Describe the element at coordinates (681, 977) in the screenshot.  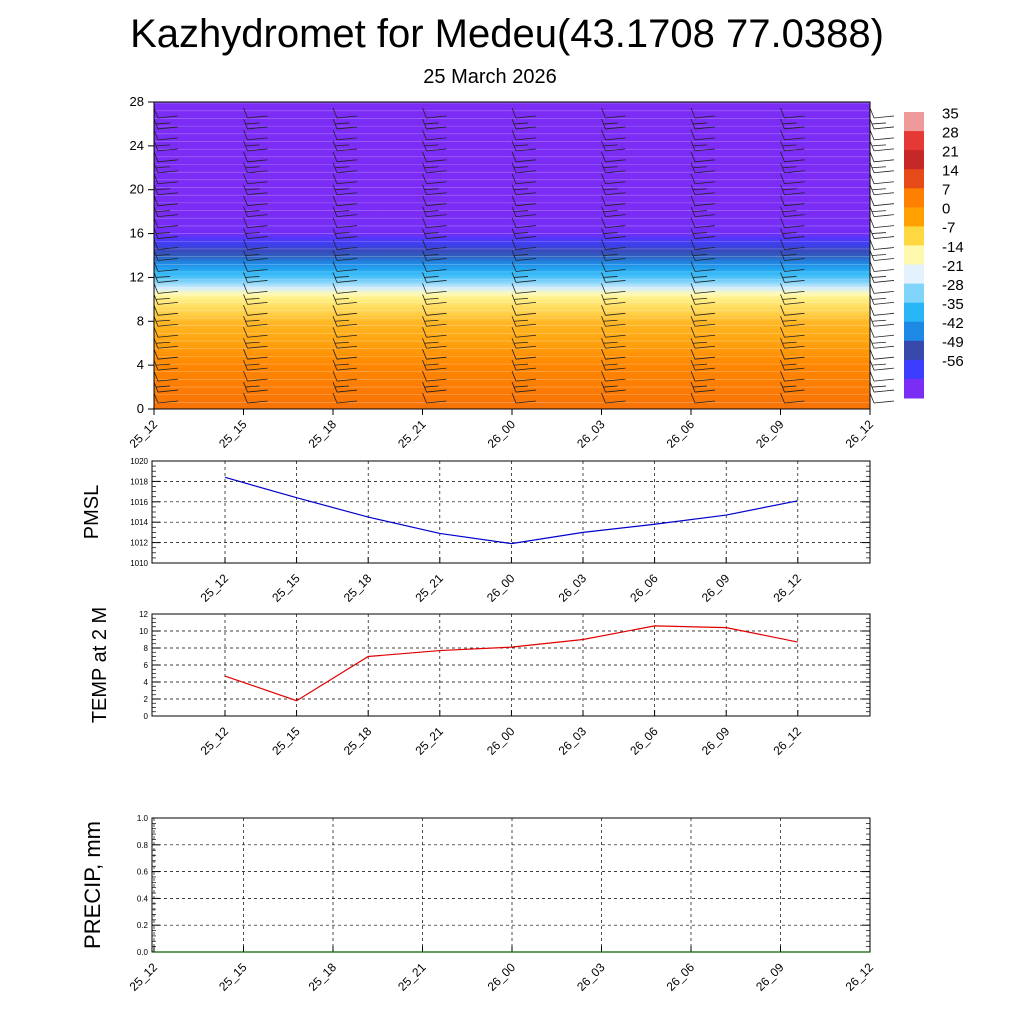
I see `x-tick-label: 26_06` at that location.